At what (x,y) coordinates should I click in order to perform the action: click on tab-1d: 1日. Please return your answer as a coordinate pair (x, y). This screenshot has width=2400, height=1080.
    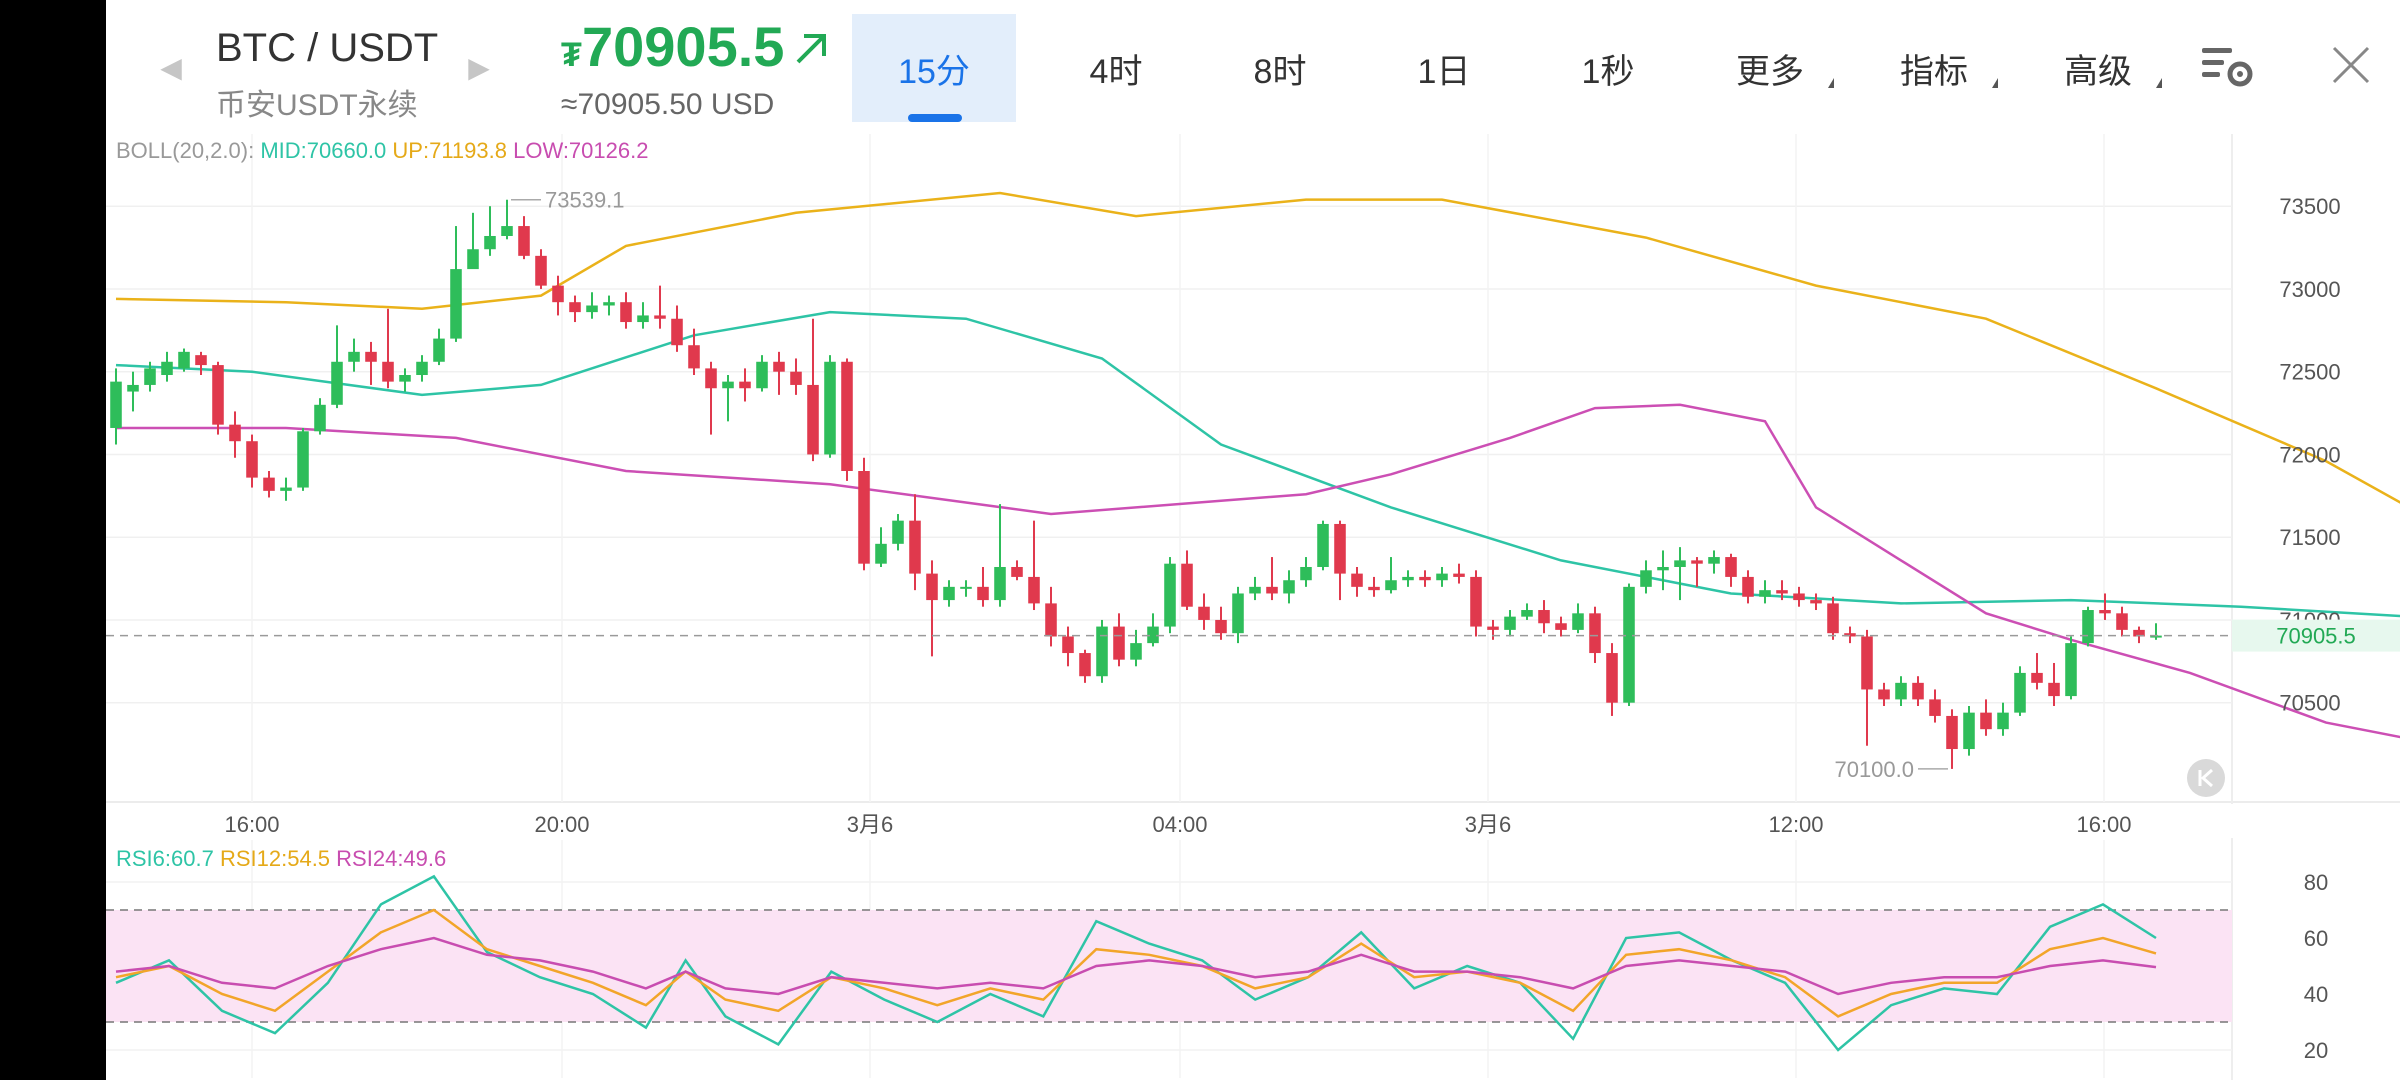
    Looking at the image, I should click on (1444, 68).